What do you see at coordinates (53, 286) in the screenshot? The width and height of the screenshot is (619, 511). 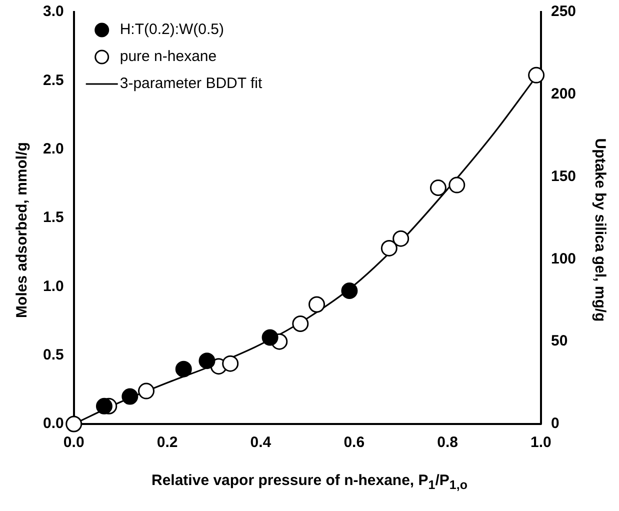 I see `y-tick-label: 1.0` at bounding box center [53, 286].